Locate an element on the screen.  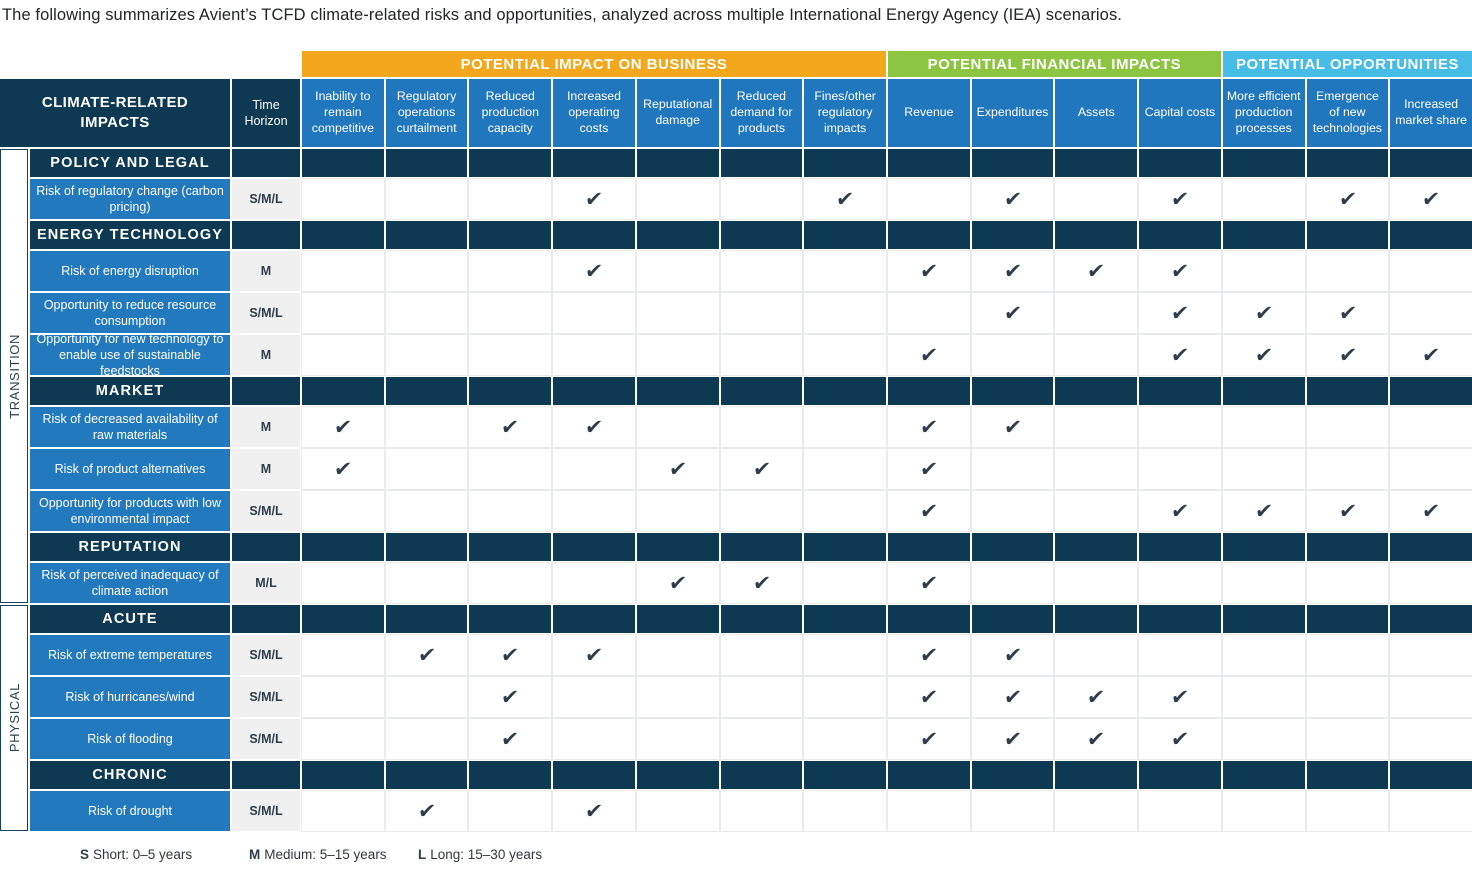
group-header-3: POTENTIAL OPPORTUNITIES is located at coordinates (1347, 64).